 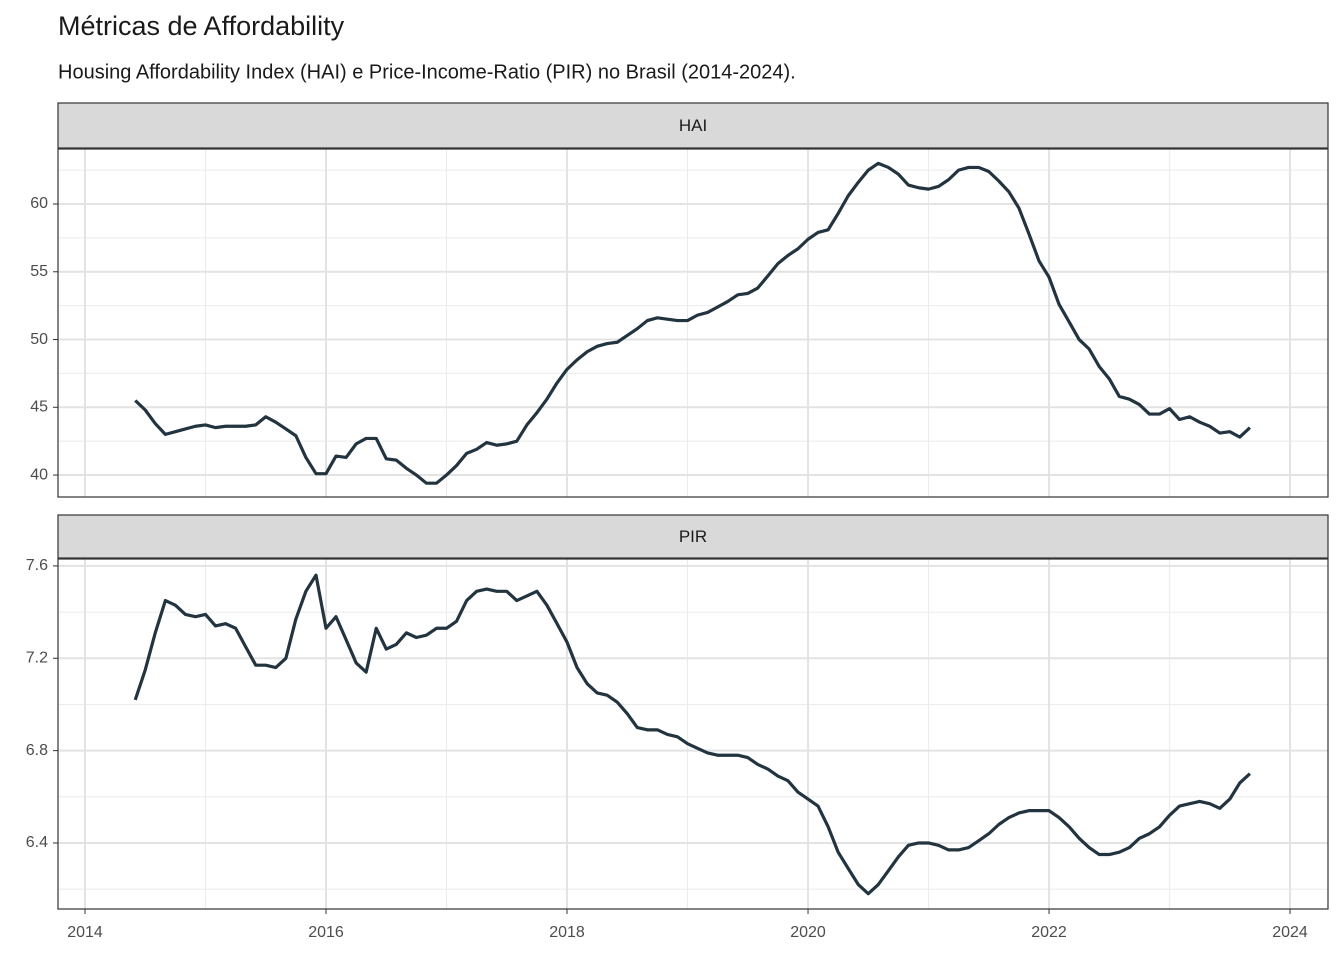 What do you see at coordinates (39, 203) in the screenshot?
I see `y-tick-label: 60` at bounding box center [39, 203].